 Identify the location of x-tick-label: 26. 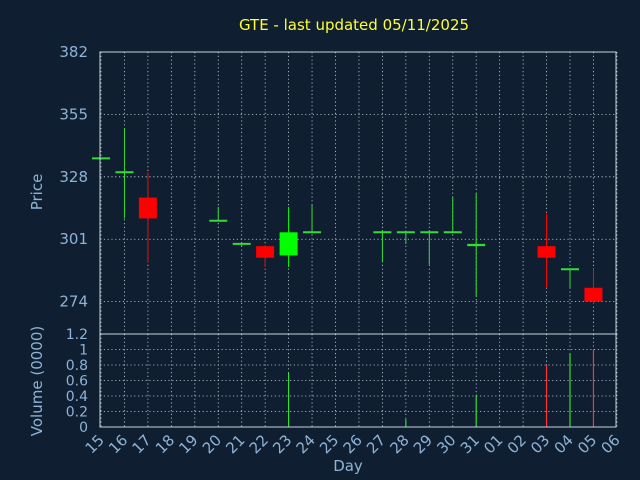
(353, 444).